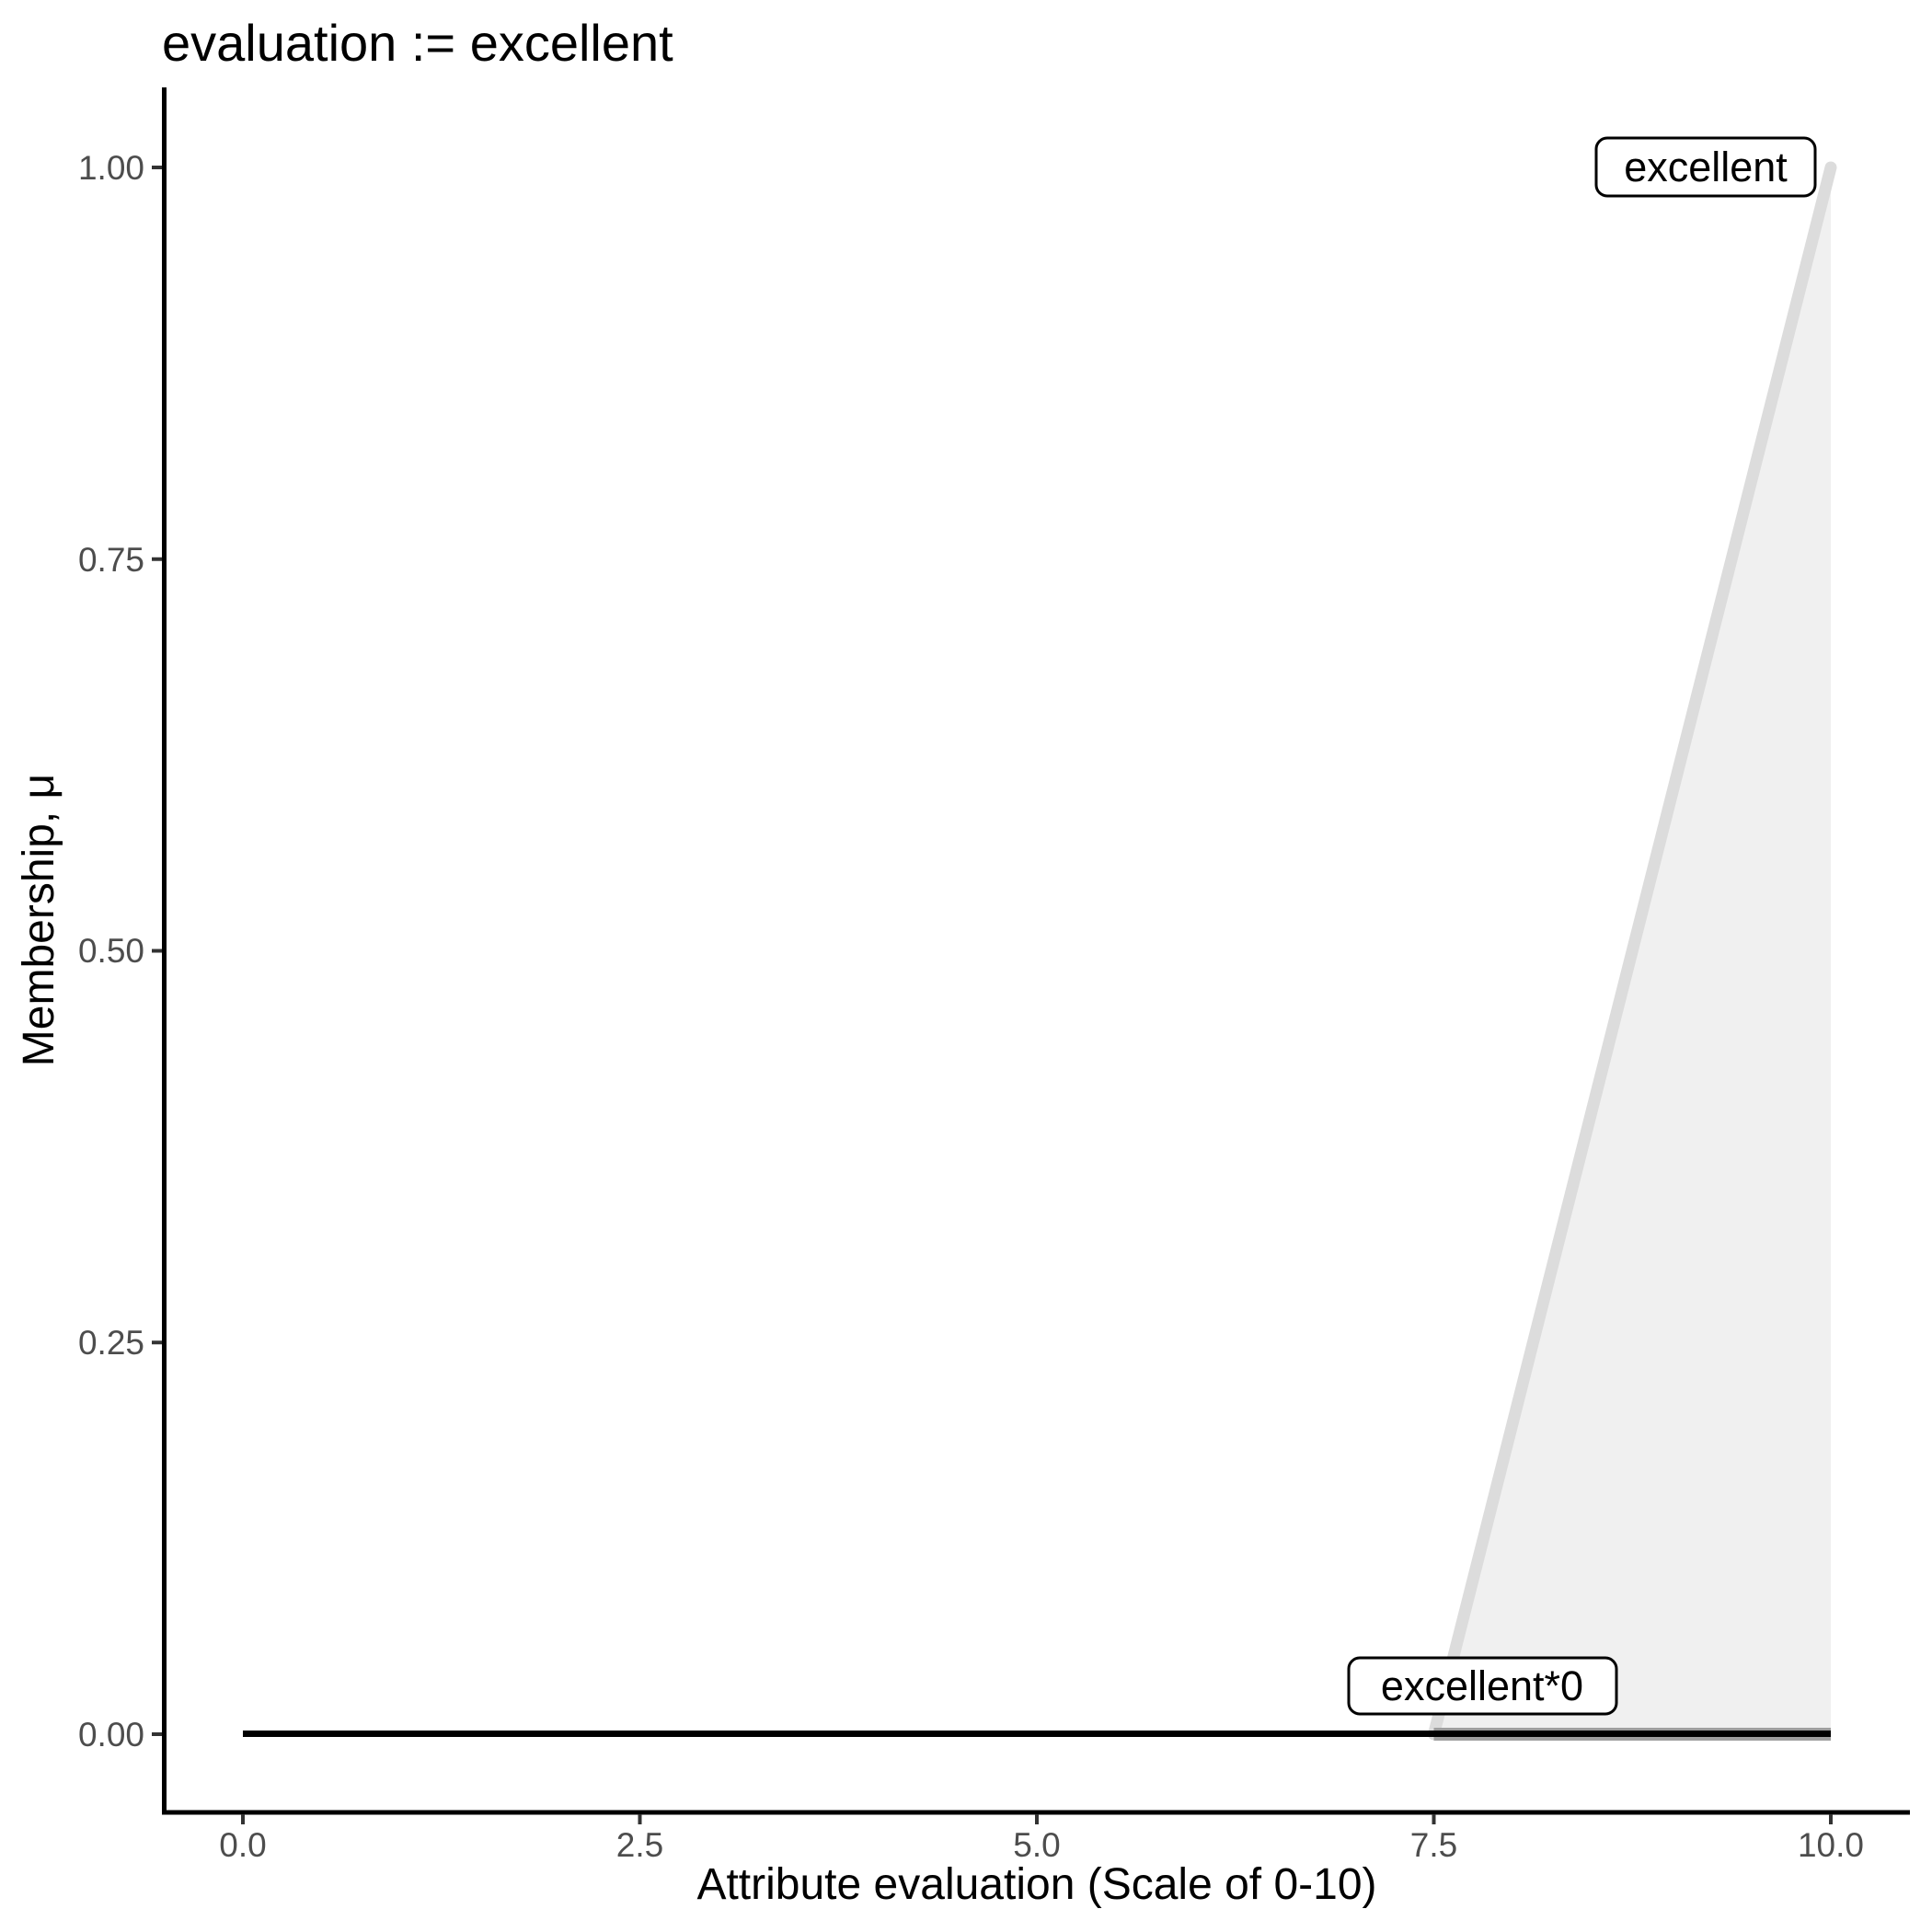  What do you see at coordinates (1831, 1845) in the screenshot?
I see `x-tick-label: 10.0` at bounding box center [1831, 1845].